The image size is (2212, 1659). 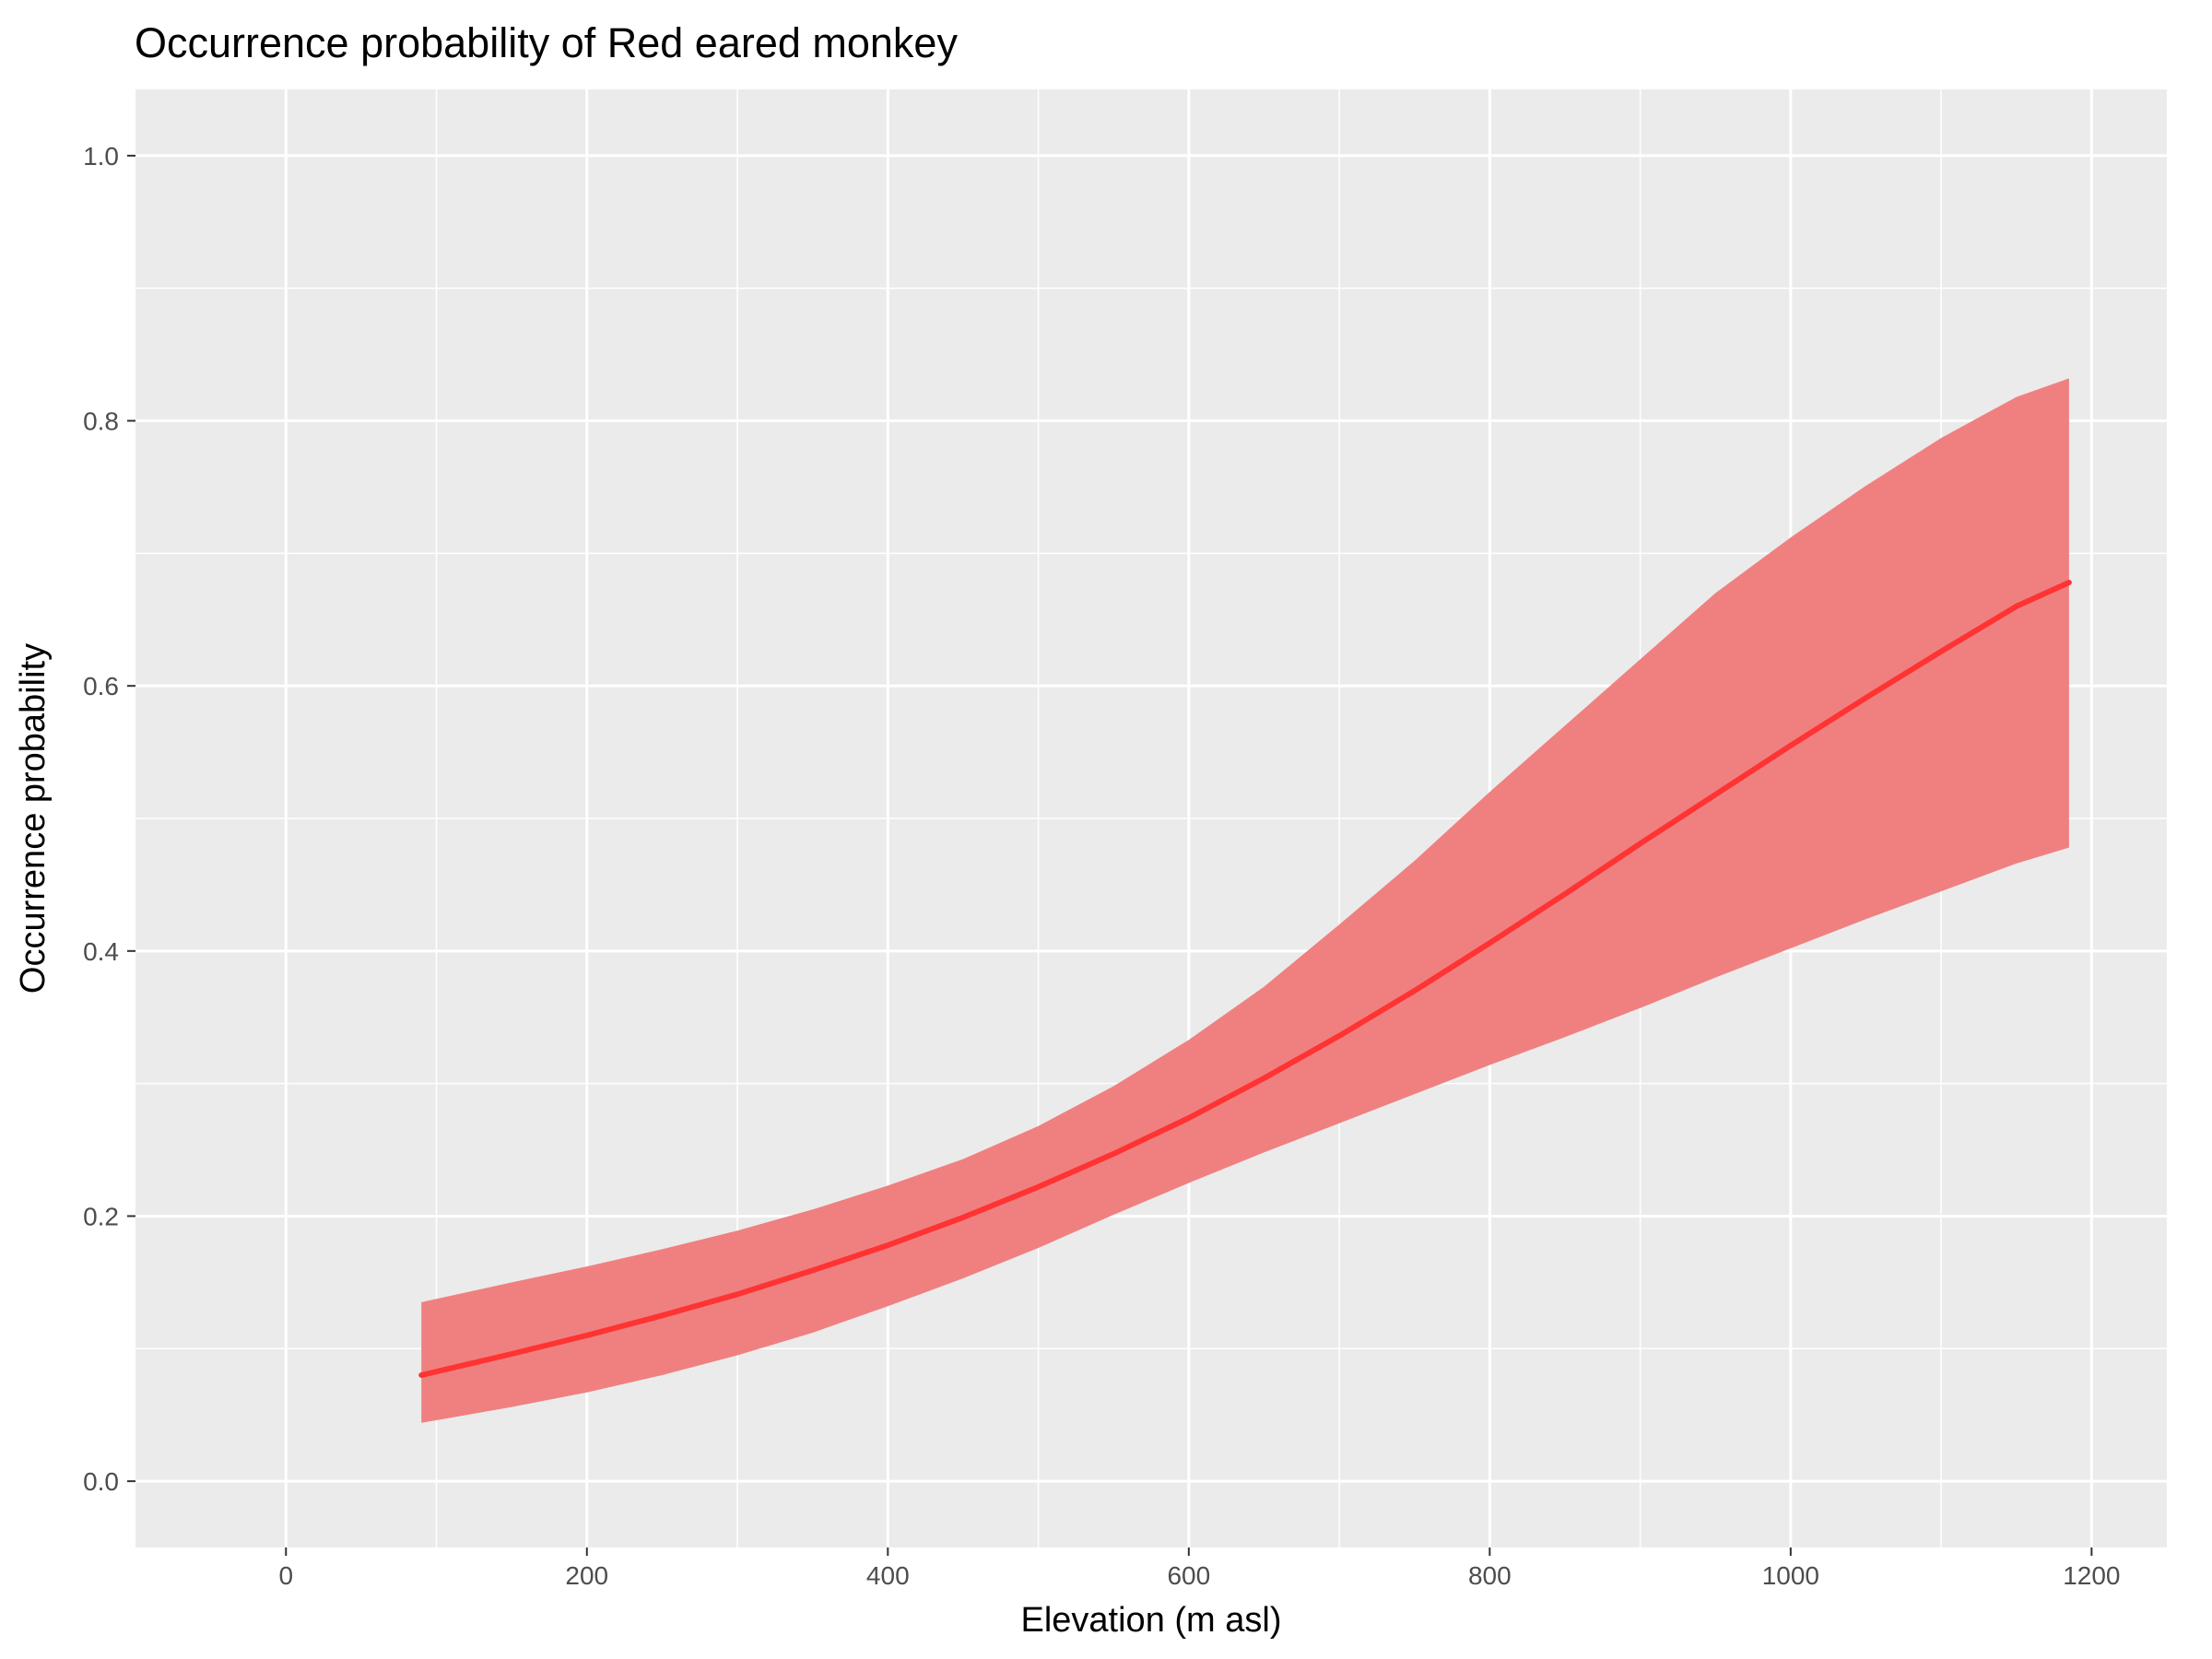 What do you see at coordinates (888, 1575) in the screenshot?
I see `x-tick-label: 400` at bounding box center [888, 1575].